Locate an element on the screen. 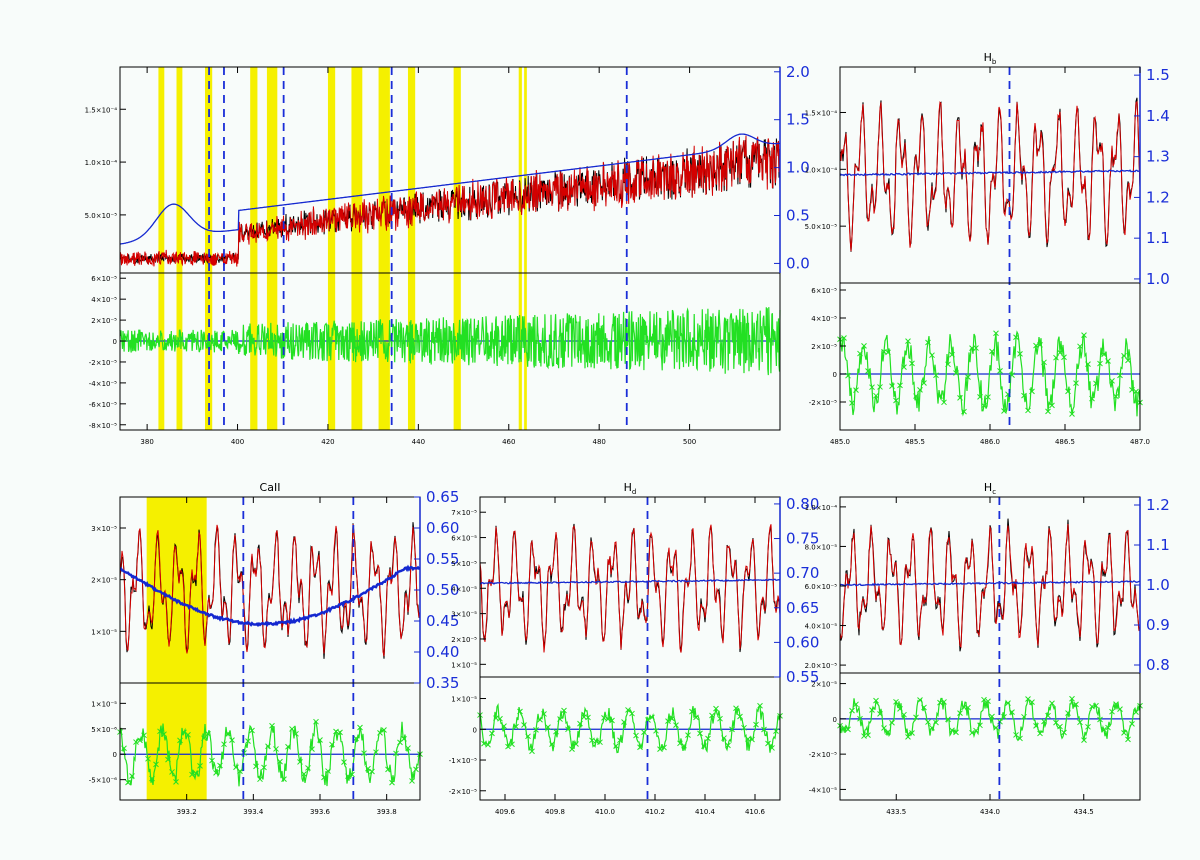 The width and height of the screenshot is (1200, 860). panel-title: Hc is located at coordinates (990, 488).